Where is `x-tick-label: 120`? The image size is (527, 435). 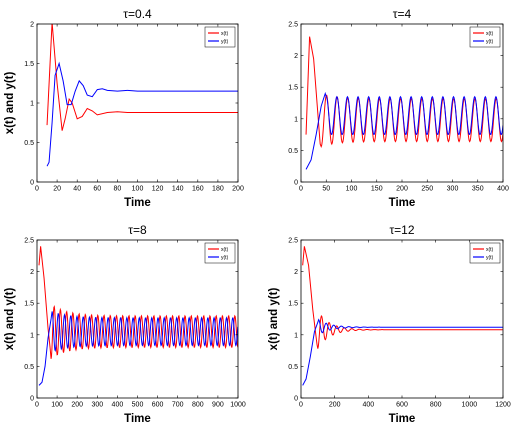
x-tick-label: 120 is located at coordinates (158, 189).